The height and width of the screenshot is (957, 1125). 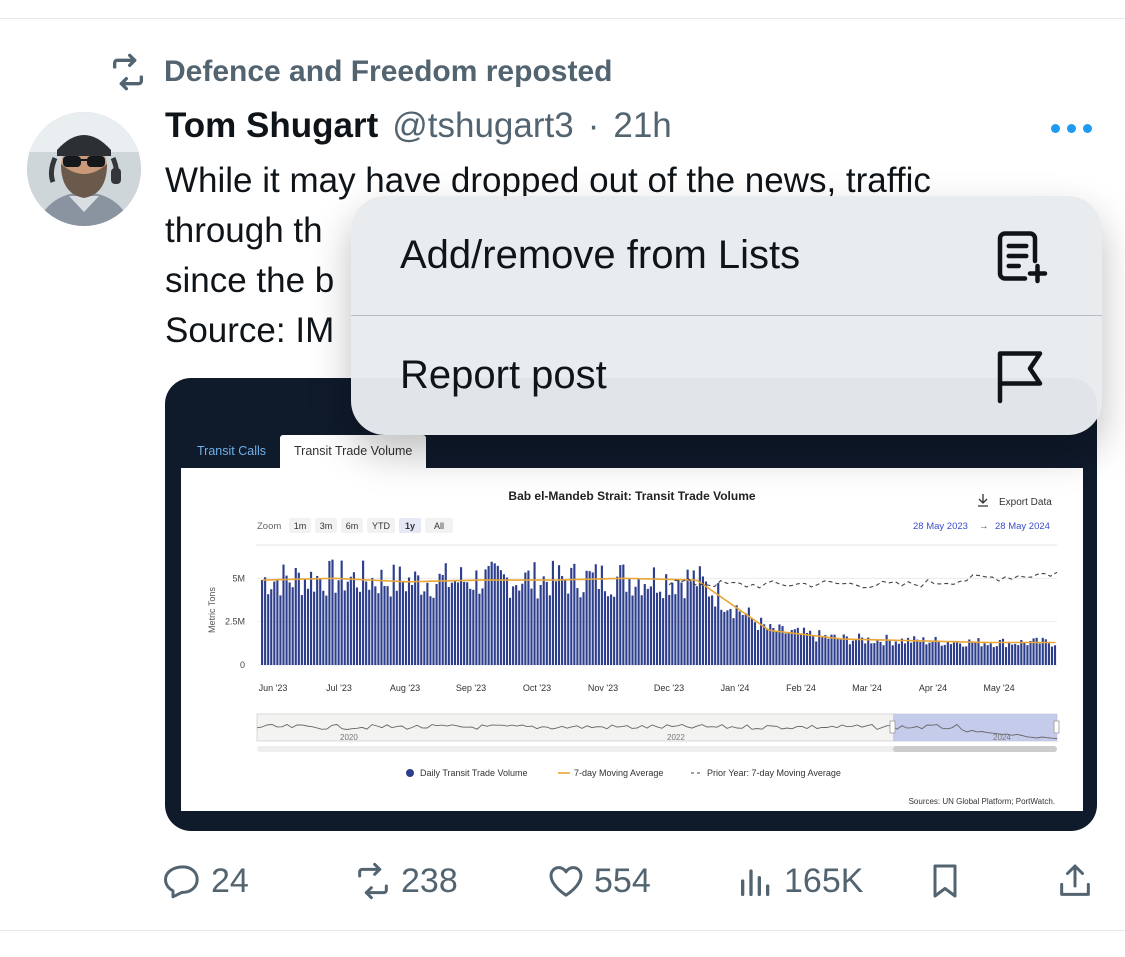 What do you see at coordinates (600, 255) in the screenshot?
I see `menu-item-label: Add/remove from Lists` at bounding box center [600, 255].